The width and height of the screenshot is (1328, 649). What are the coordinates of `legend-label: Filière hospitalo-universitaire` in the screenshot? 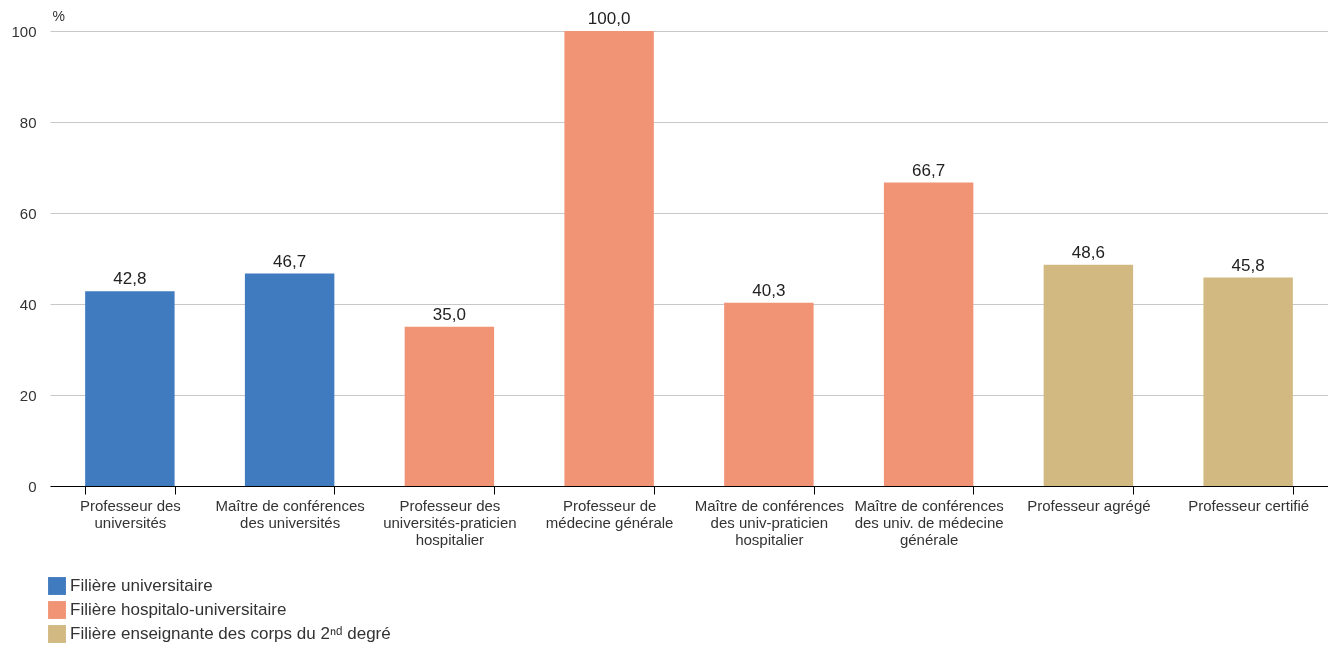 It's located at (178, 609).